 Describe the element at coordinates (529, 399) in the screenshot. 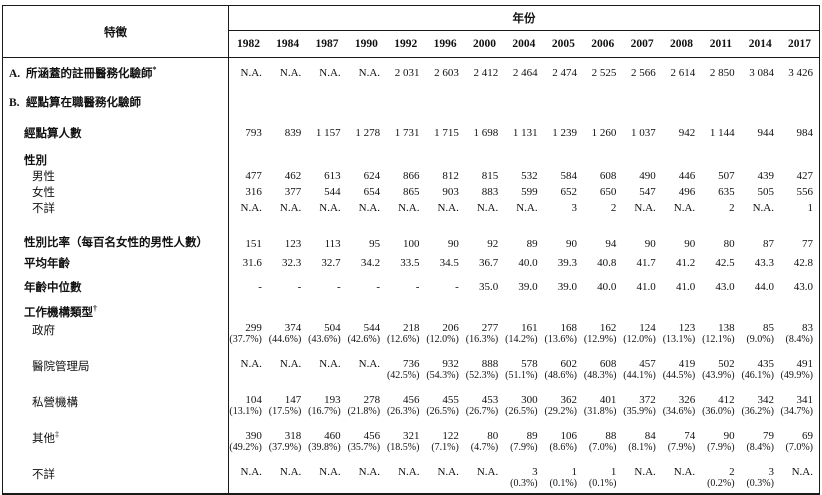

I see `cell-value: 300` at that location.